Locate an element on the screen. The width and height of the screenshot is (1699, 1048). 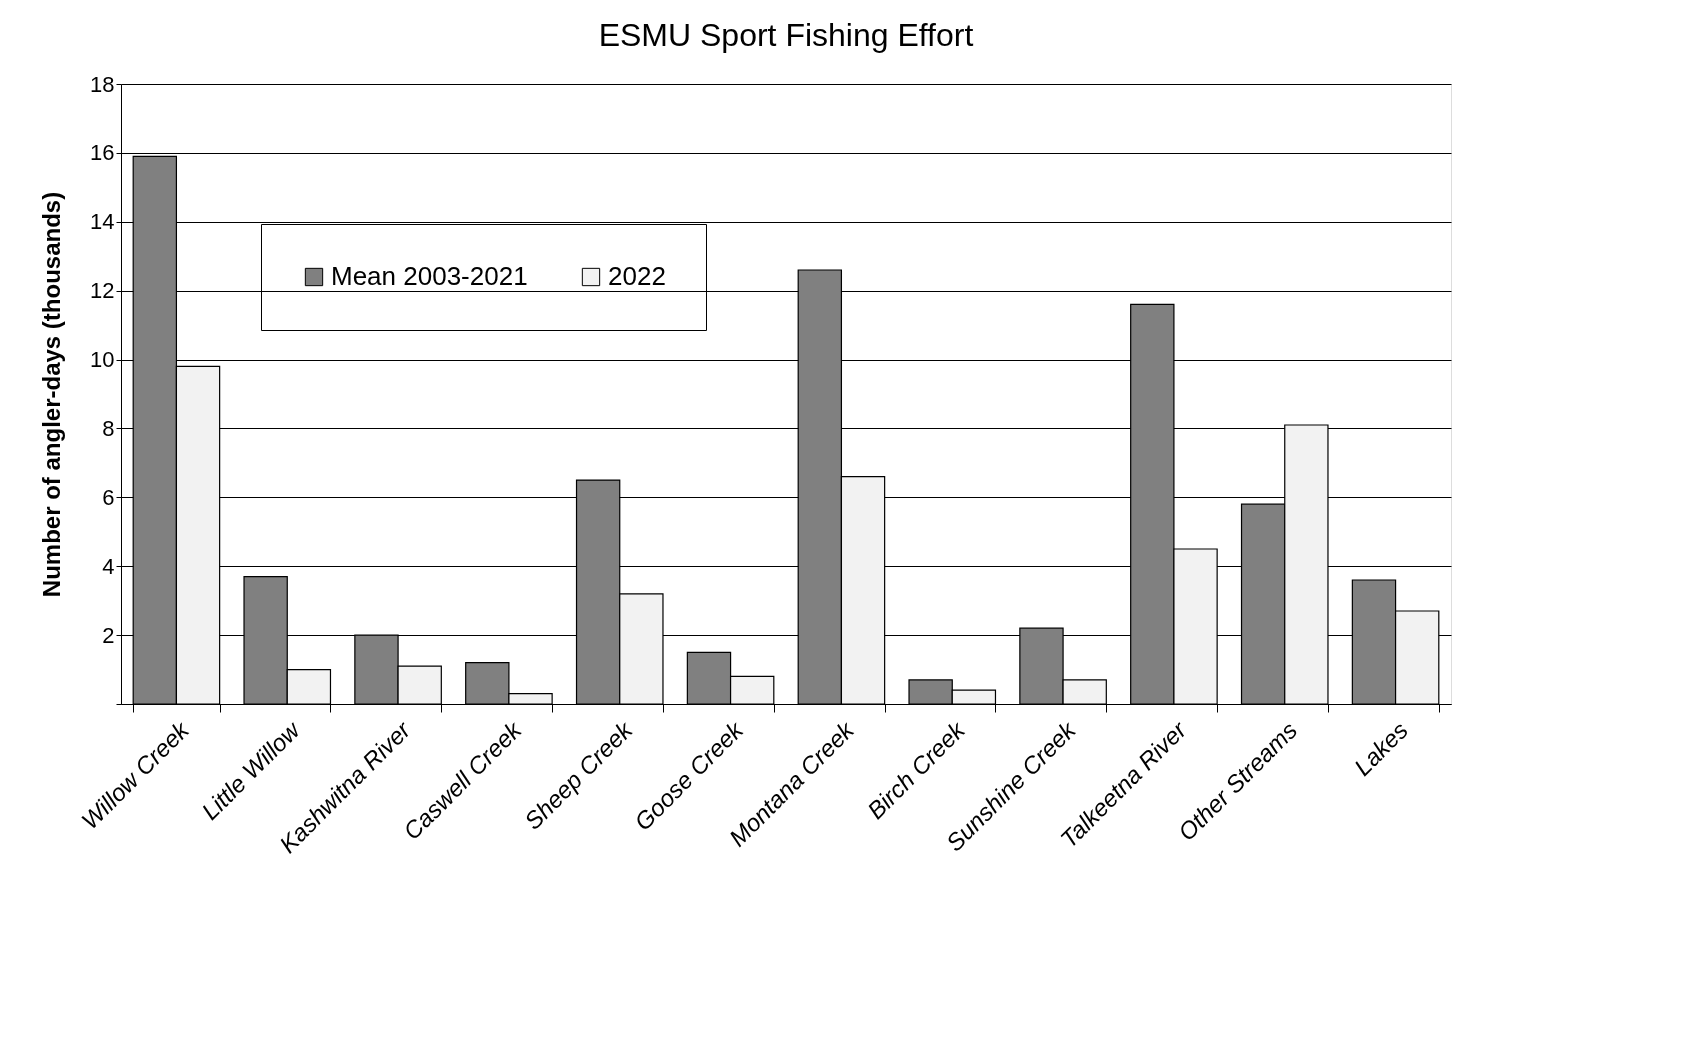
y-tick-label: 14 is located at coordinates (102, 222).